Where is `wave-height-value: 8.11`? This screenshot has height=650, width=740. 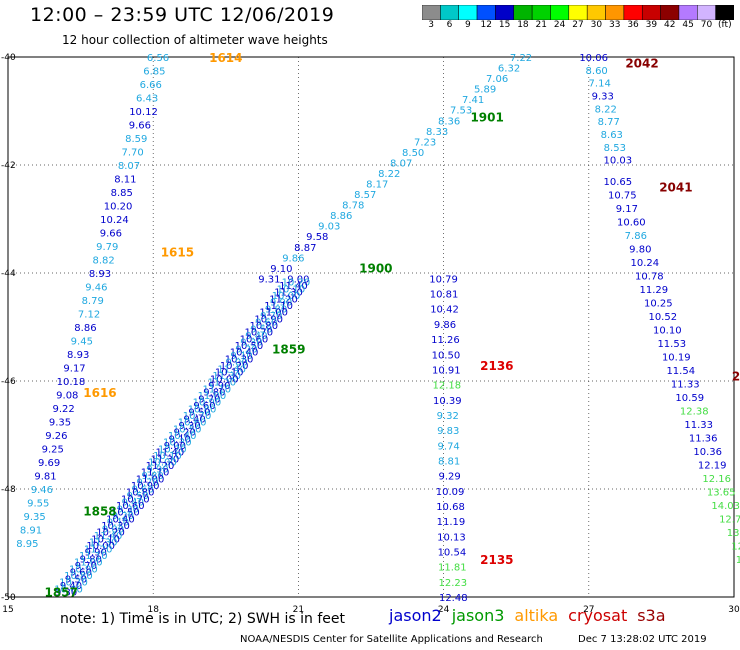
wave-height-value: 8.11 is located at coordinates (125, 180).